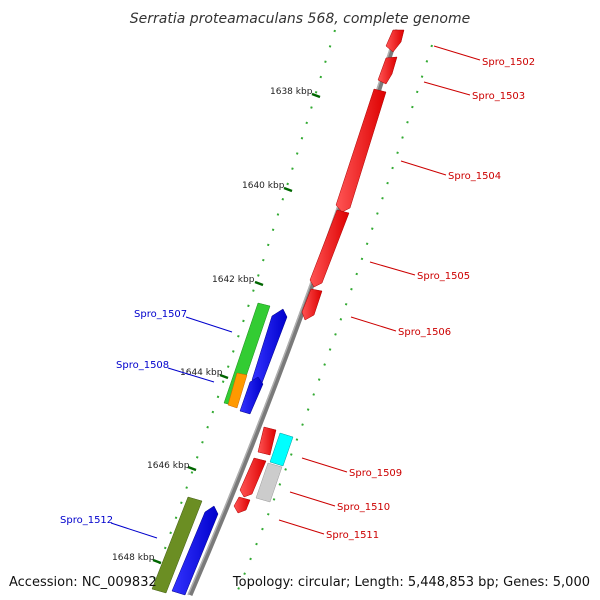 Image resolution: width=600 pixels, height=600 pixels. Describe the element at coordinates (269, 346) in the screenshot. I see `gene-spro-1507-blue-arrow` at that location.